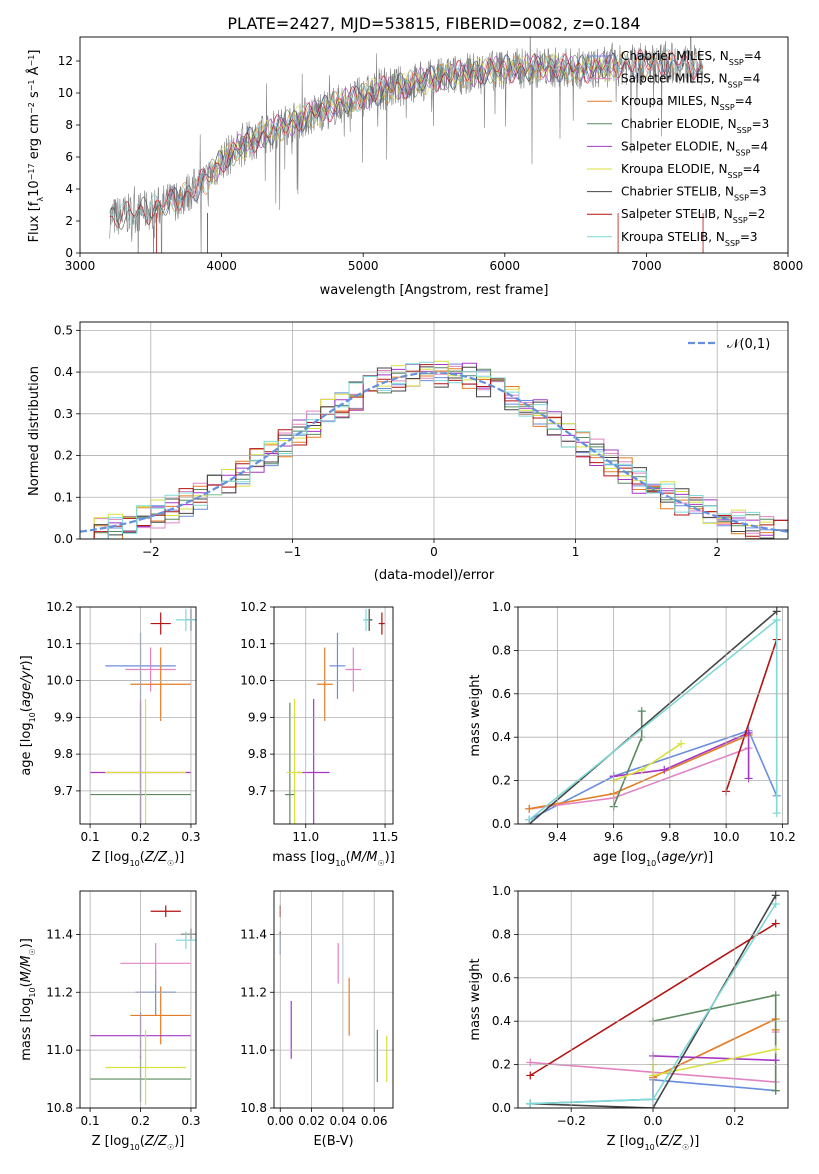 This screenshot has height=1174, width=819. I want to click on y-tick-label: 9.7, so click(63, 791).